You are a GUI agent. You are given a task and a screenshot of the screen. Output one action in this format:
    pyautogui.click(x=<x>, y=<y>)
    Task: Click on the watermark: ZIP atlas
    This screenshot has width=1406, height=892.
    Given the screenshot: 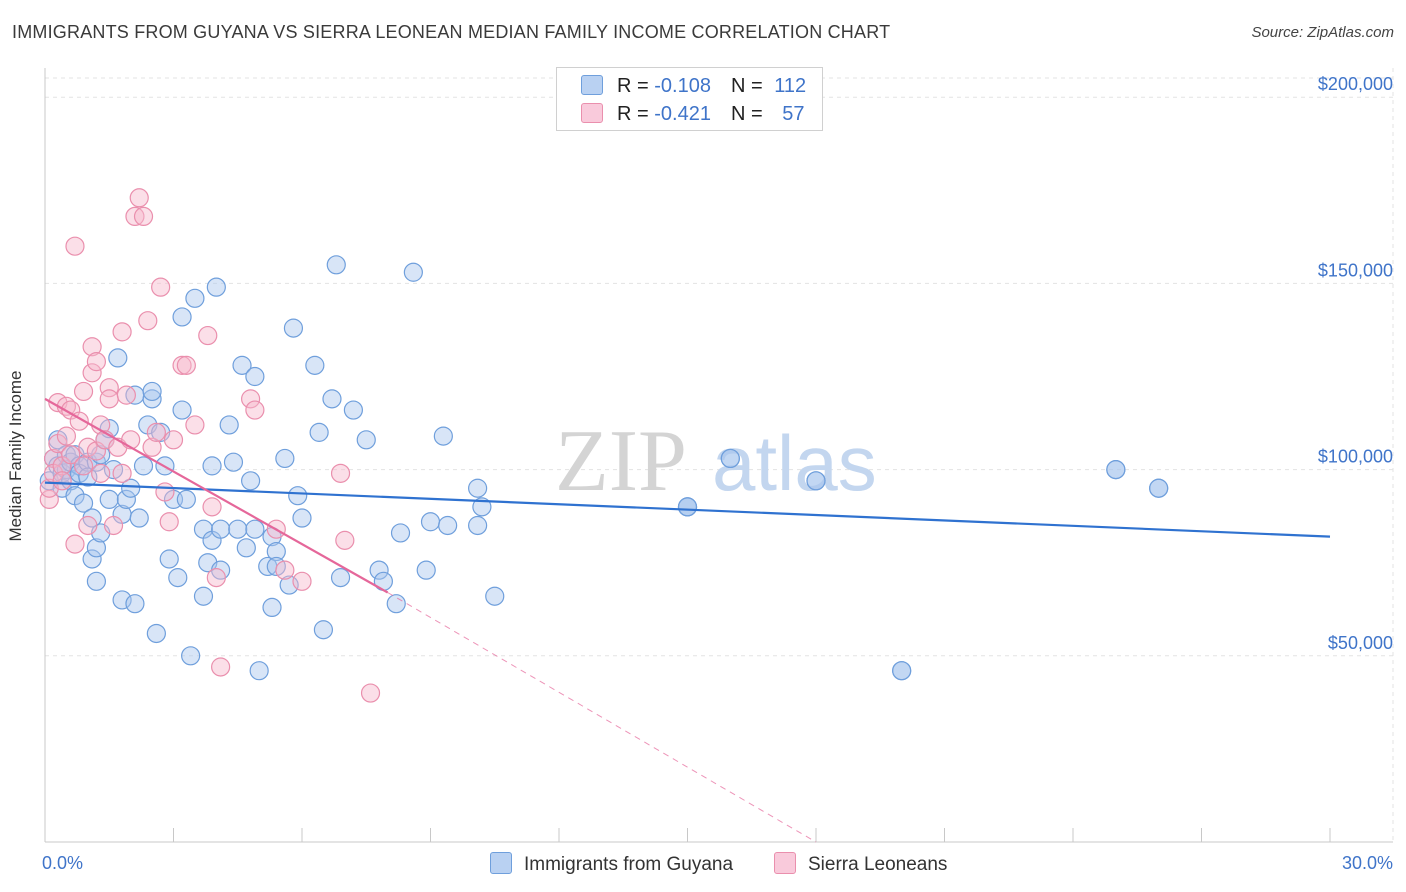 What is the action you would take?
    pyautogui.click(x=716, y=461)
    